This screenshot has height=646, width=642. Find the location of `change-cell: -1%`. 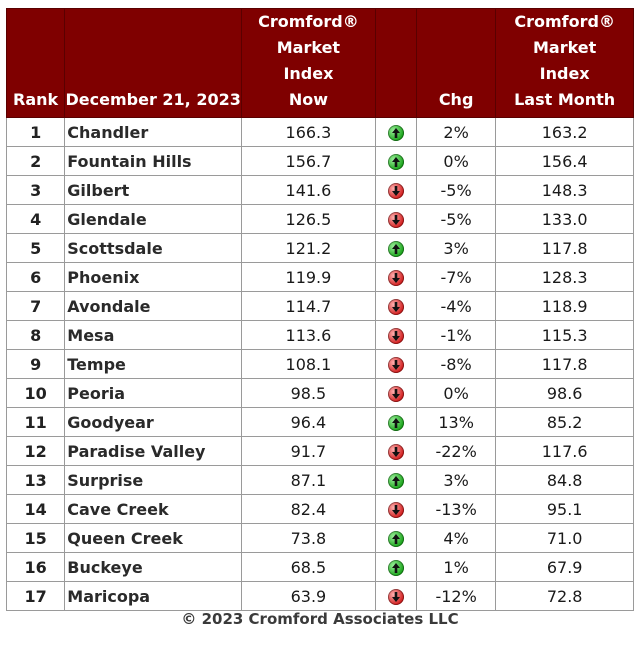

change-cell: -1% is located at coordinates (456, 335).